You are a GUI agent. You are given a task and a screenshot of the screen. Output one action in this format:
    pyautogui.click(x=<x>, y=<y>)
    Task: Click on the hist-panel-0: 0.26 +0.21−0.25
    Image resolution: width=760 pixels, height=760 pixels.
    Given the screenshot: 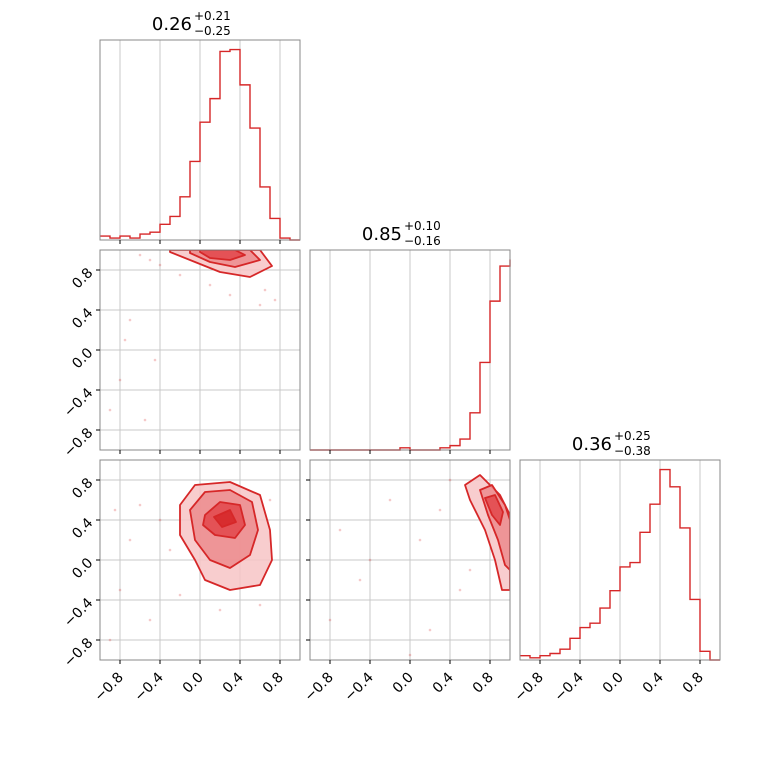 What is the action you would take?
    pyautogui.click(x=200, y=126)
    